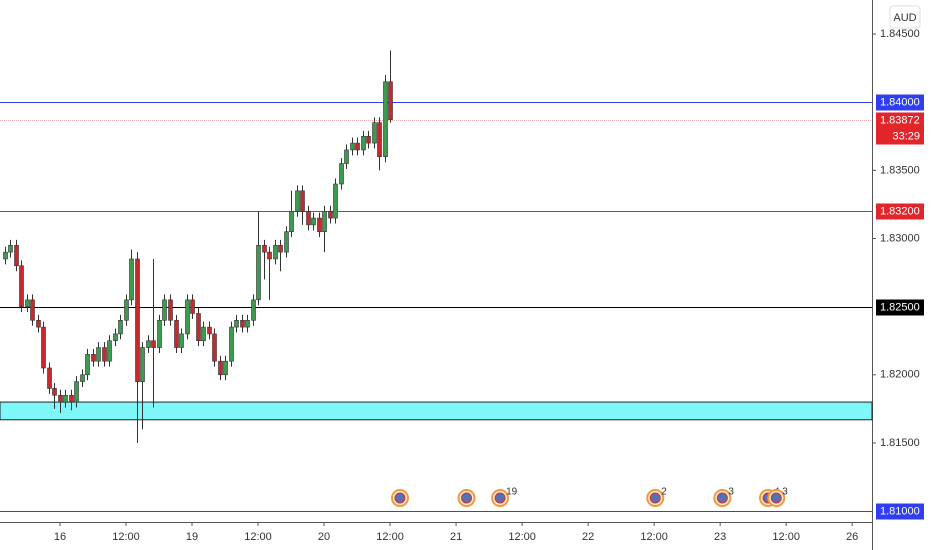 This screenshot has height=550, width=932. What do you see at coordinates (512, 492) in the screenshot?
I see `event-count: 19` at bounding box center [512, 492].